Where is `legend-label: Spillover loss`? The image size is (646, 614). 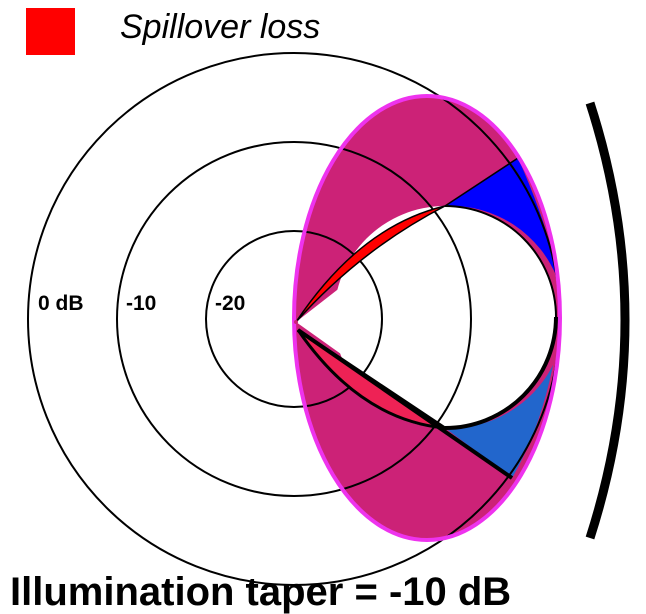
legend-label: Spillover loss is located at coordinates (220, 27).